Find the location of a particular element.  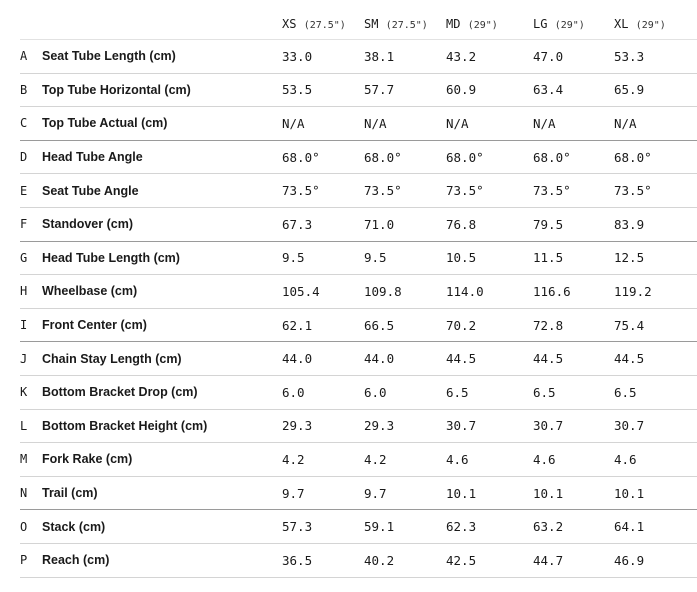

row-value-md: 43.2 is located at coordinates (489, 56).